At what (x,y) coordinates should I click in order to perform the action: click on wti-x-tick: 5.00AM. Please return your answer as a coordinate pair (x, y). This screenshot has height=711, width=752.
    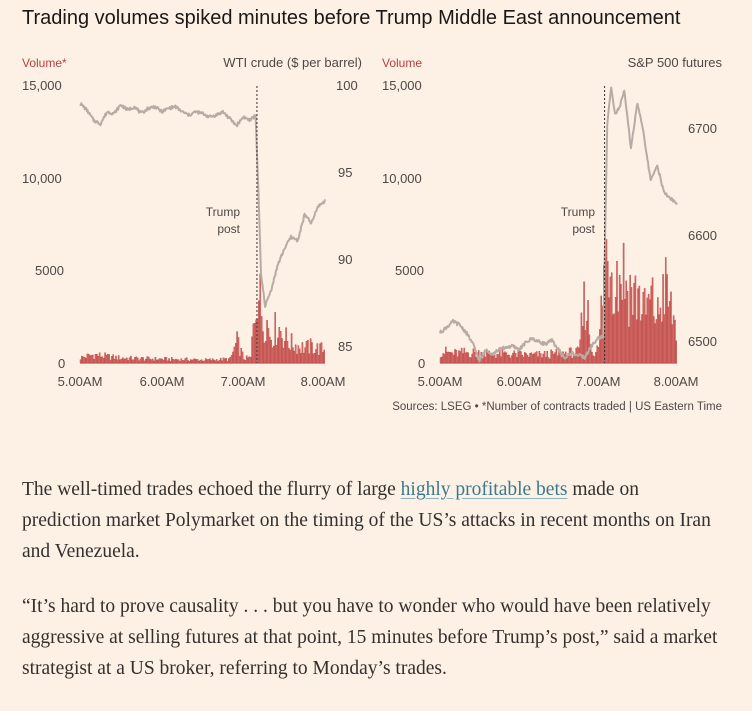
    Looking at the image, I should click on (80, 381).